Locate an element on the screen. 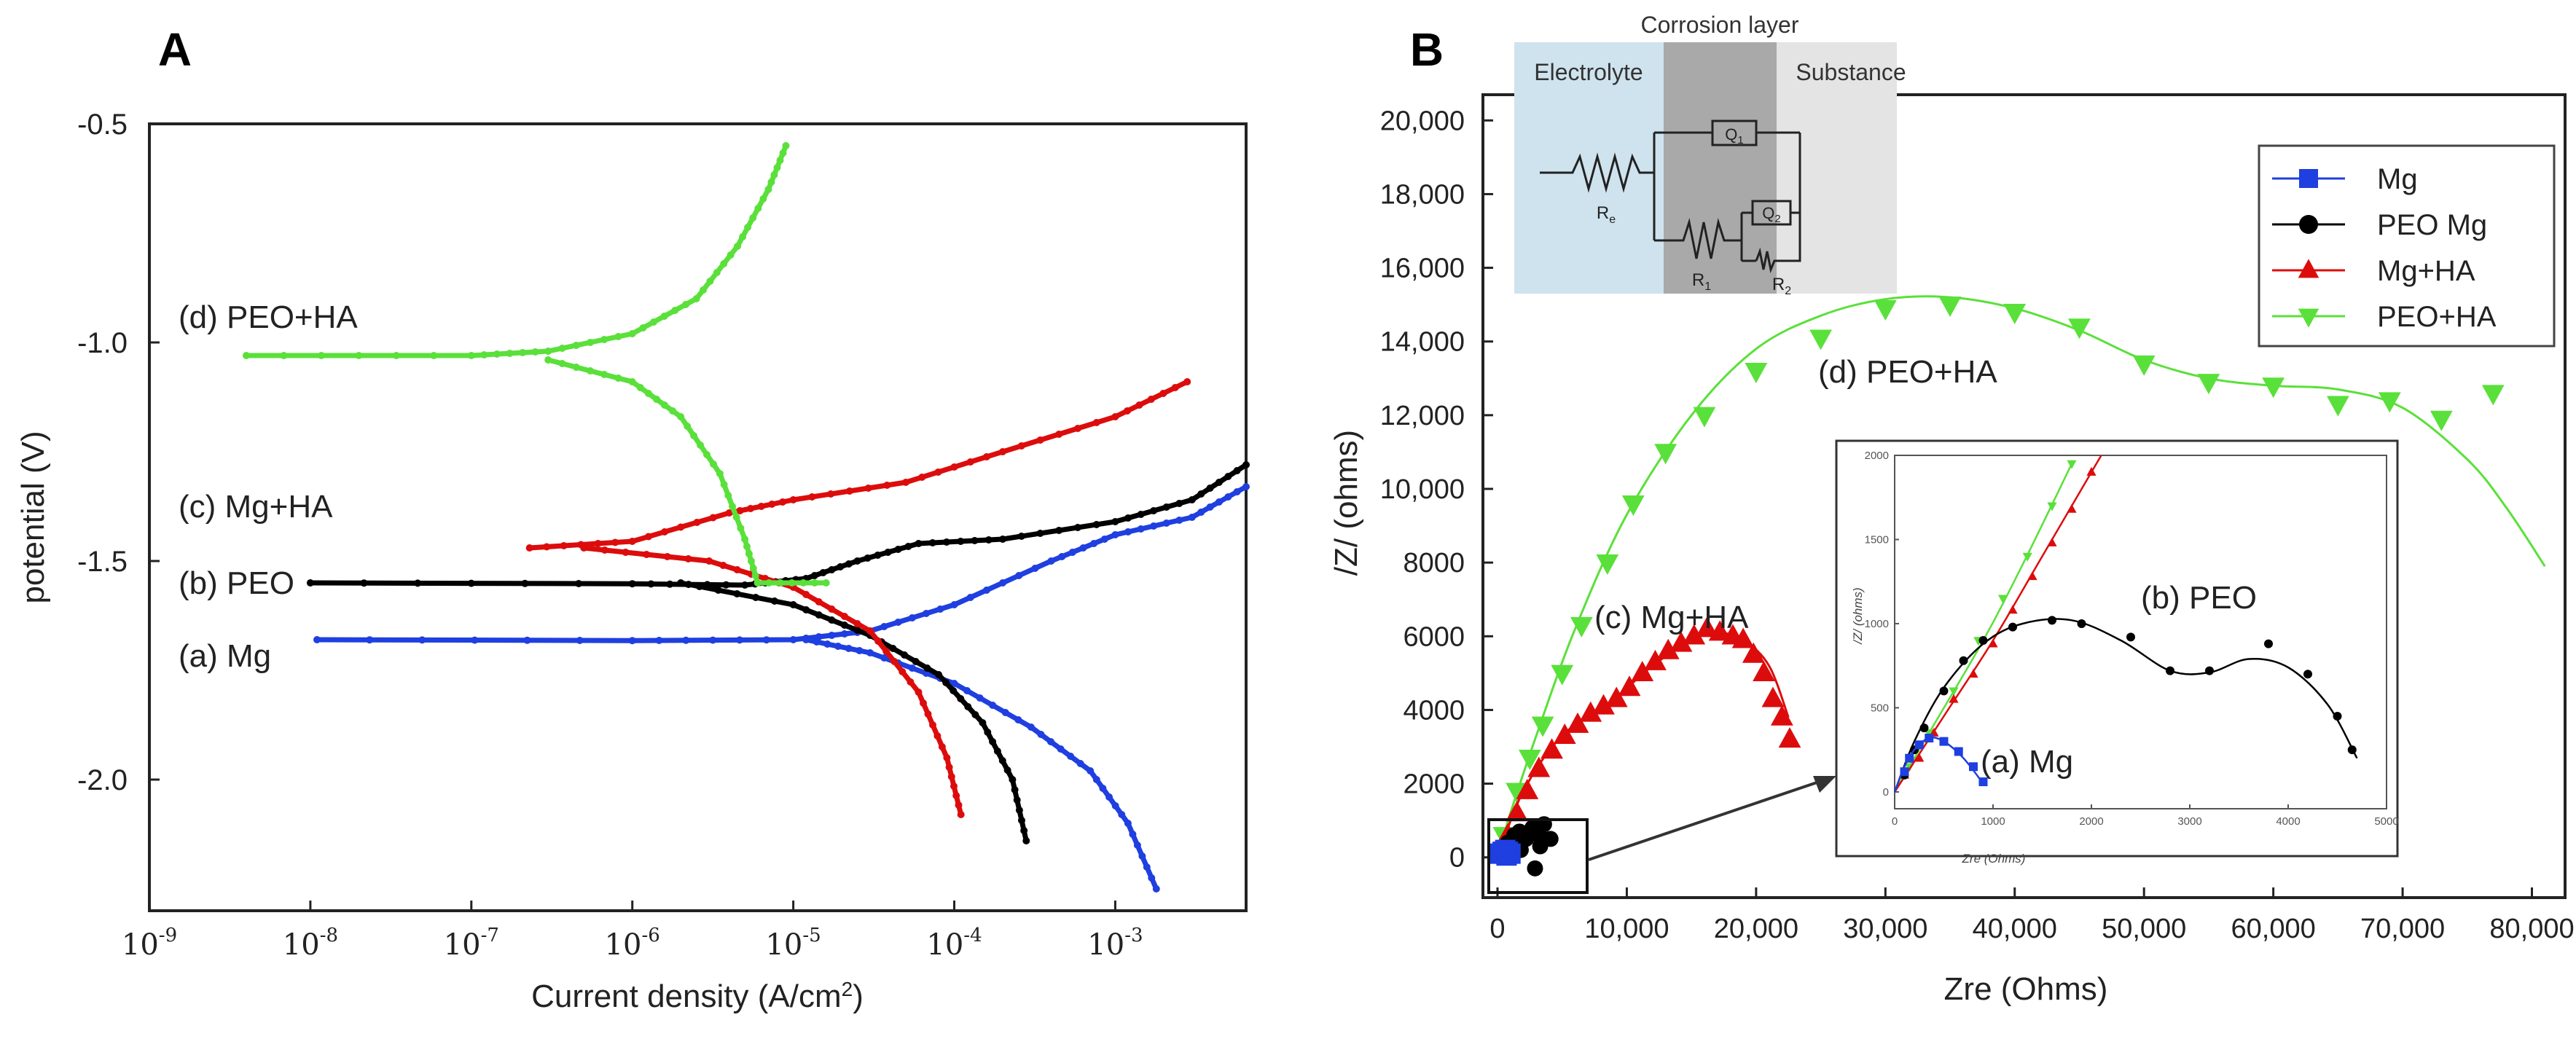  inset-y-tick-label: 0 is located at coordinates (1886, 792).